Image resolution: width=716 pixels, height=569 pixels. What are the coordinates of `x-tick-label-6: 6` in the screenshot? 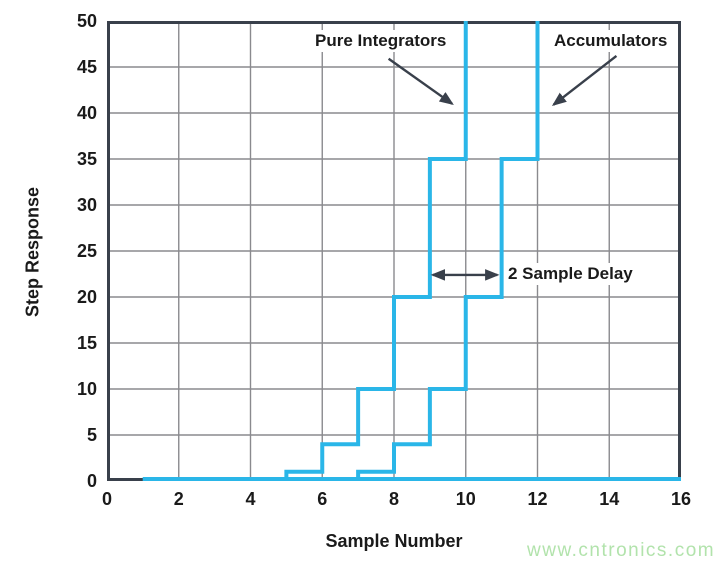 It's located at (322, 499).